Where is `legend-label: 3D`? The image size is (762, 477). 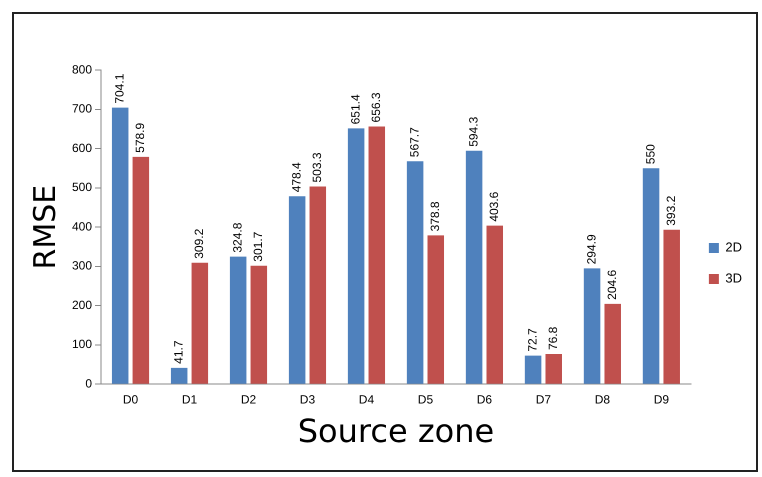
legend-label: 3D is located at coordinates (733, 278).